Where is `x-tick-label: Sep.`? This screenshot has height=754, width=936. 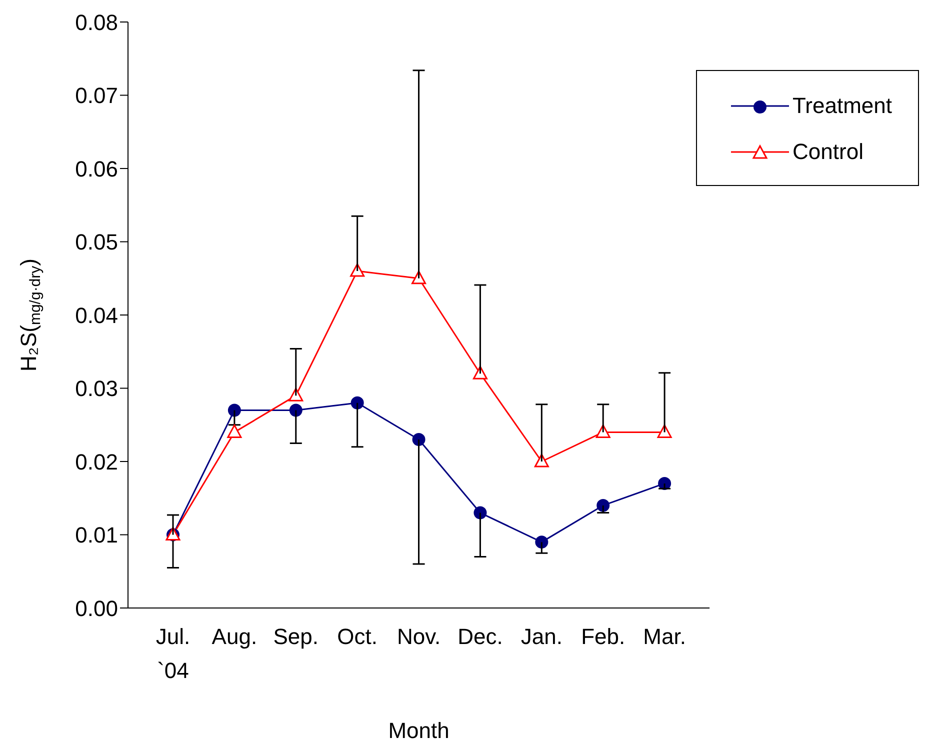 x-tick-label: Sep. is located at coordinates (296, 636).